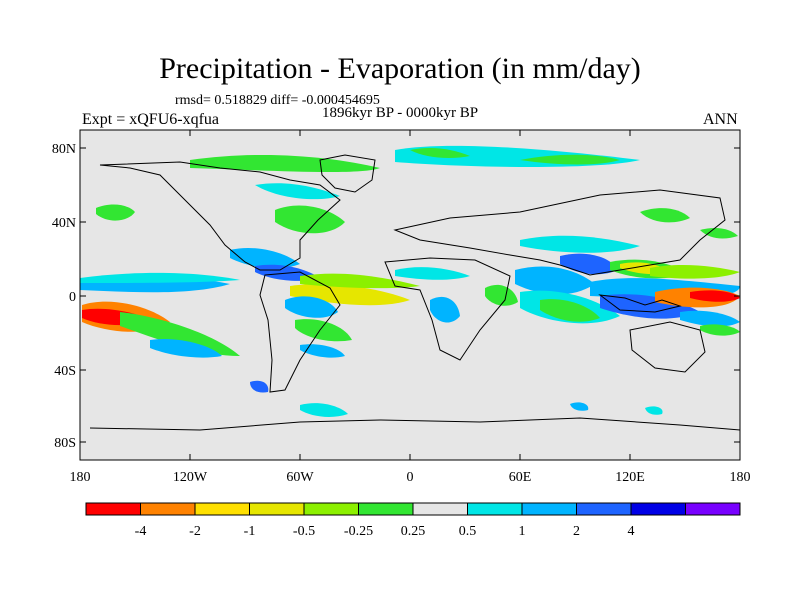  Describe the element at coordinates (259, 386) in the screenshot. I see `field-patagonia-blue` at that location.